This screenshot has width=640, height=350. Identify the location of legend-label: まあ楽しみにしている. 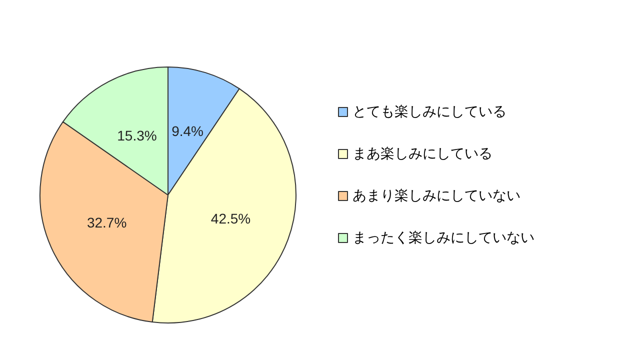
(422, 154).